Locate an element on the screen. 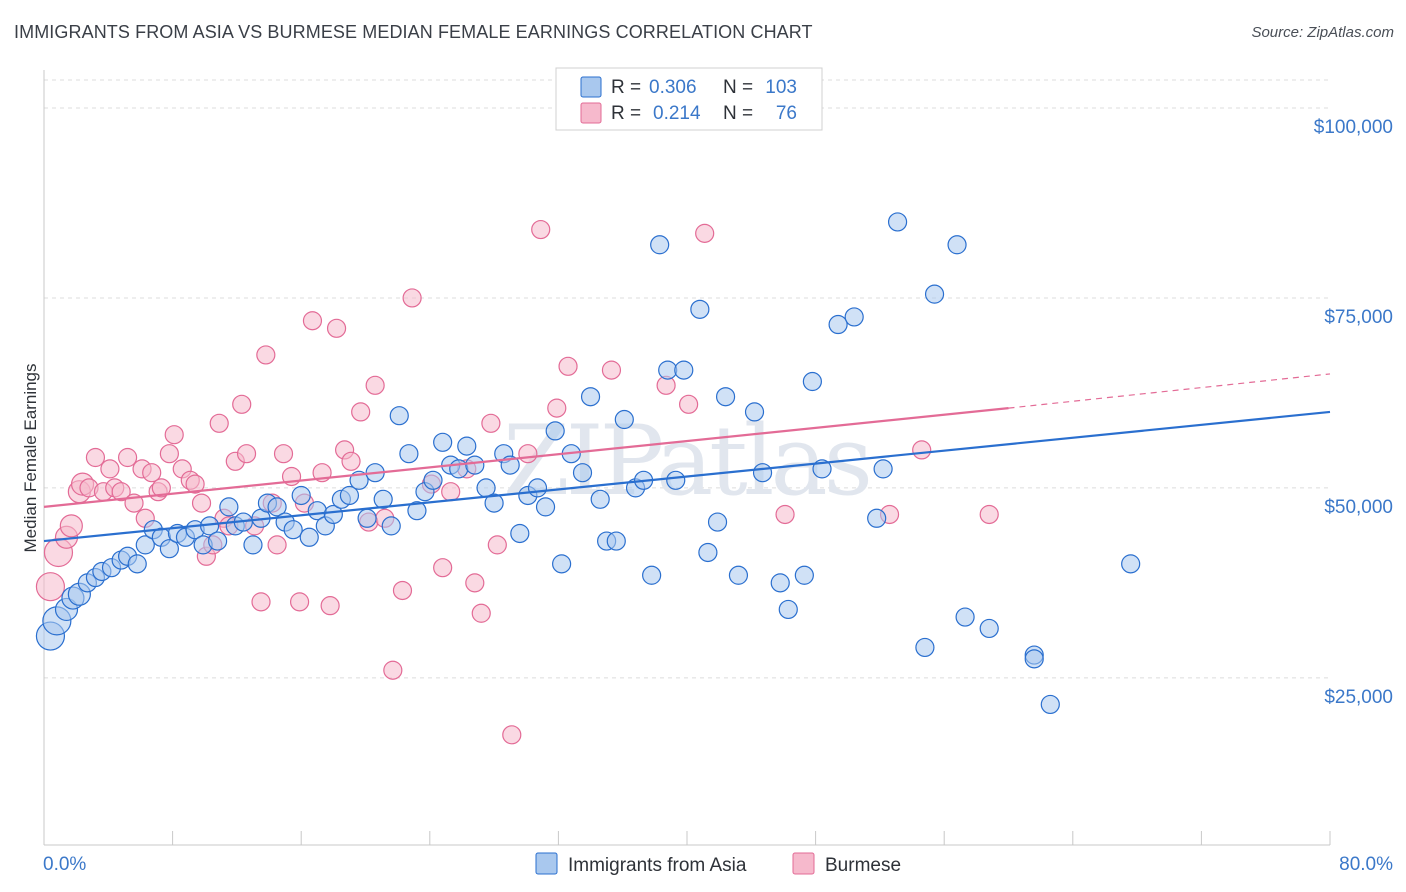 This screenshot has width=1406, height=892. y-tick-label: $50,000 is located at coordinates (1358, 507).